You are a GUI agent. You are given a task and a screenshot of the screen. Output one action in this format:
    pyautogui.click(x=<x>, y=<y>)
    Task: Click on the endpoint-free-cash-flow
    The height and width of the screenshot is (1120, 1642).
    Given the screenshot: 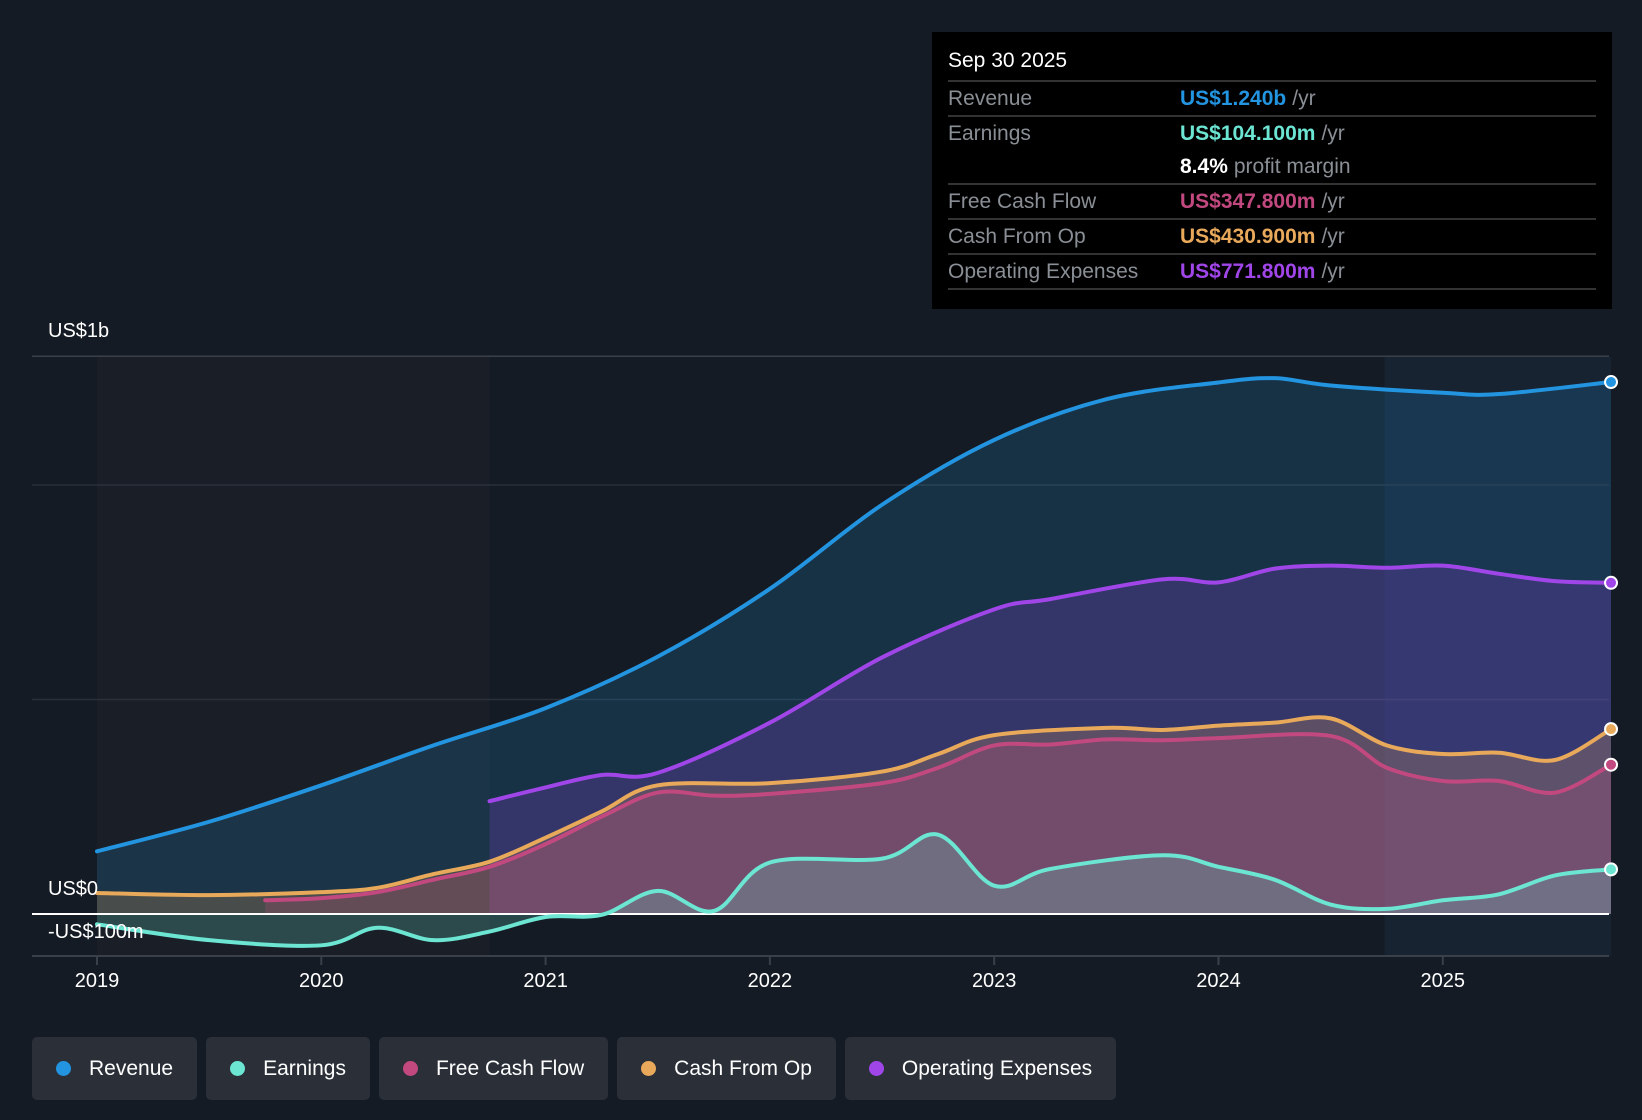 What is the action you would take?
    pyautogui.click(x=1611, y=764)
    